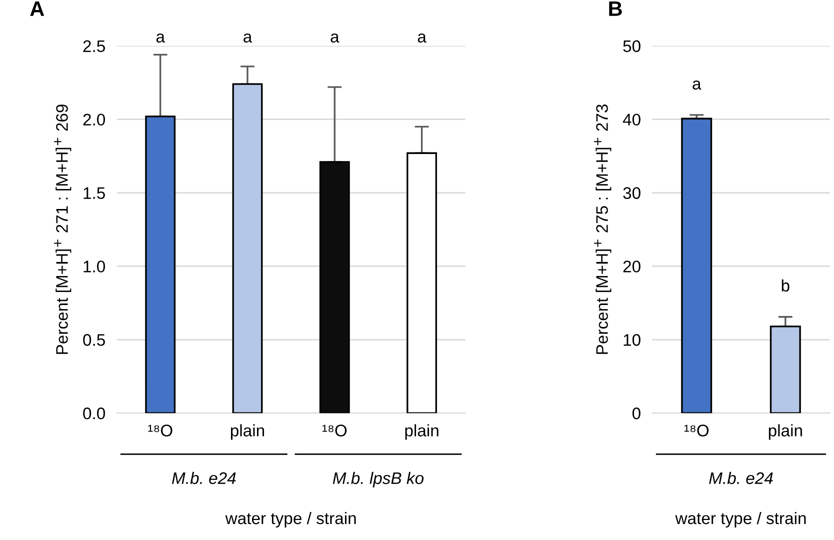  Describe the element at coordinates (94, 193) in the screenshot. I see `y-tick-label: 1.5` at that location.